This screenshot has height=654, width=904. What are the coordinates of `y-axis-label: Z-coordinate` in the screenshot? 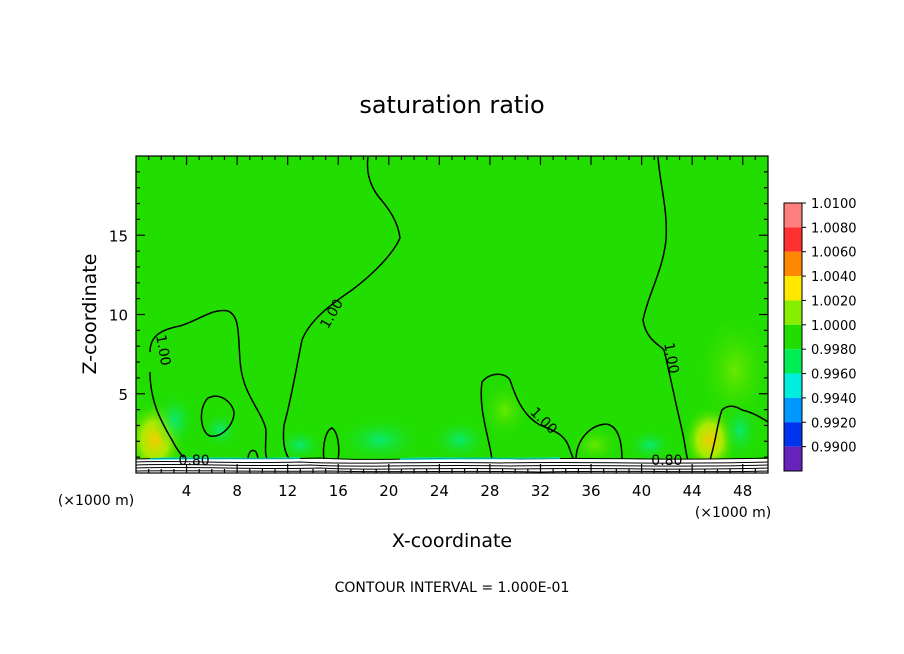 It's located at (90, 314).